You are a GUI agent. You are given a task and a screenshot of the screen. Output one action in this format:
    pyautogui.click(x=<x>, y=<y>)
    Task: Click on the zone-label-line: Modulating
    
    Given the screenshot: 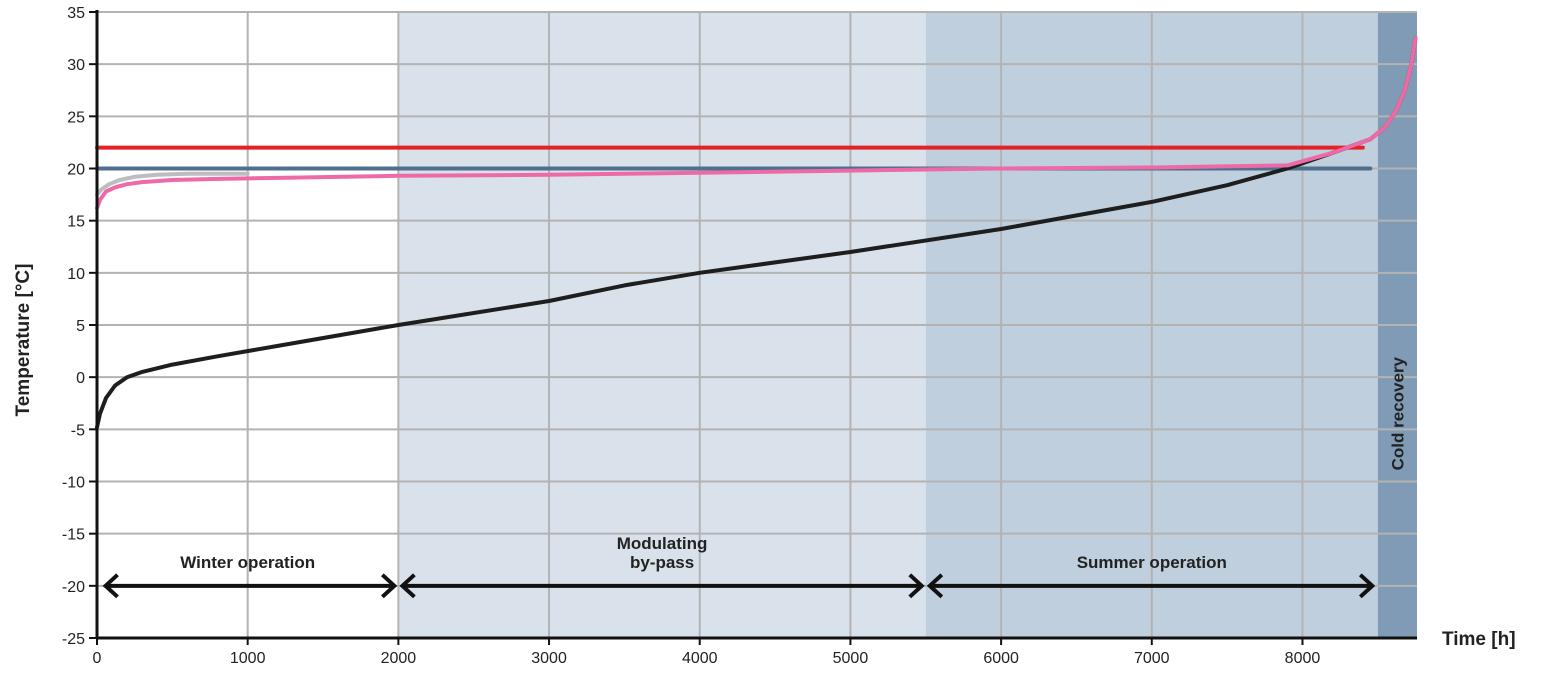 What is the action you would take?
    pyautogui.click(x=662, y=543)
    